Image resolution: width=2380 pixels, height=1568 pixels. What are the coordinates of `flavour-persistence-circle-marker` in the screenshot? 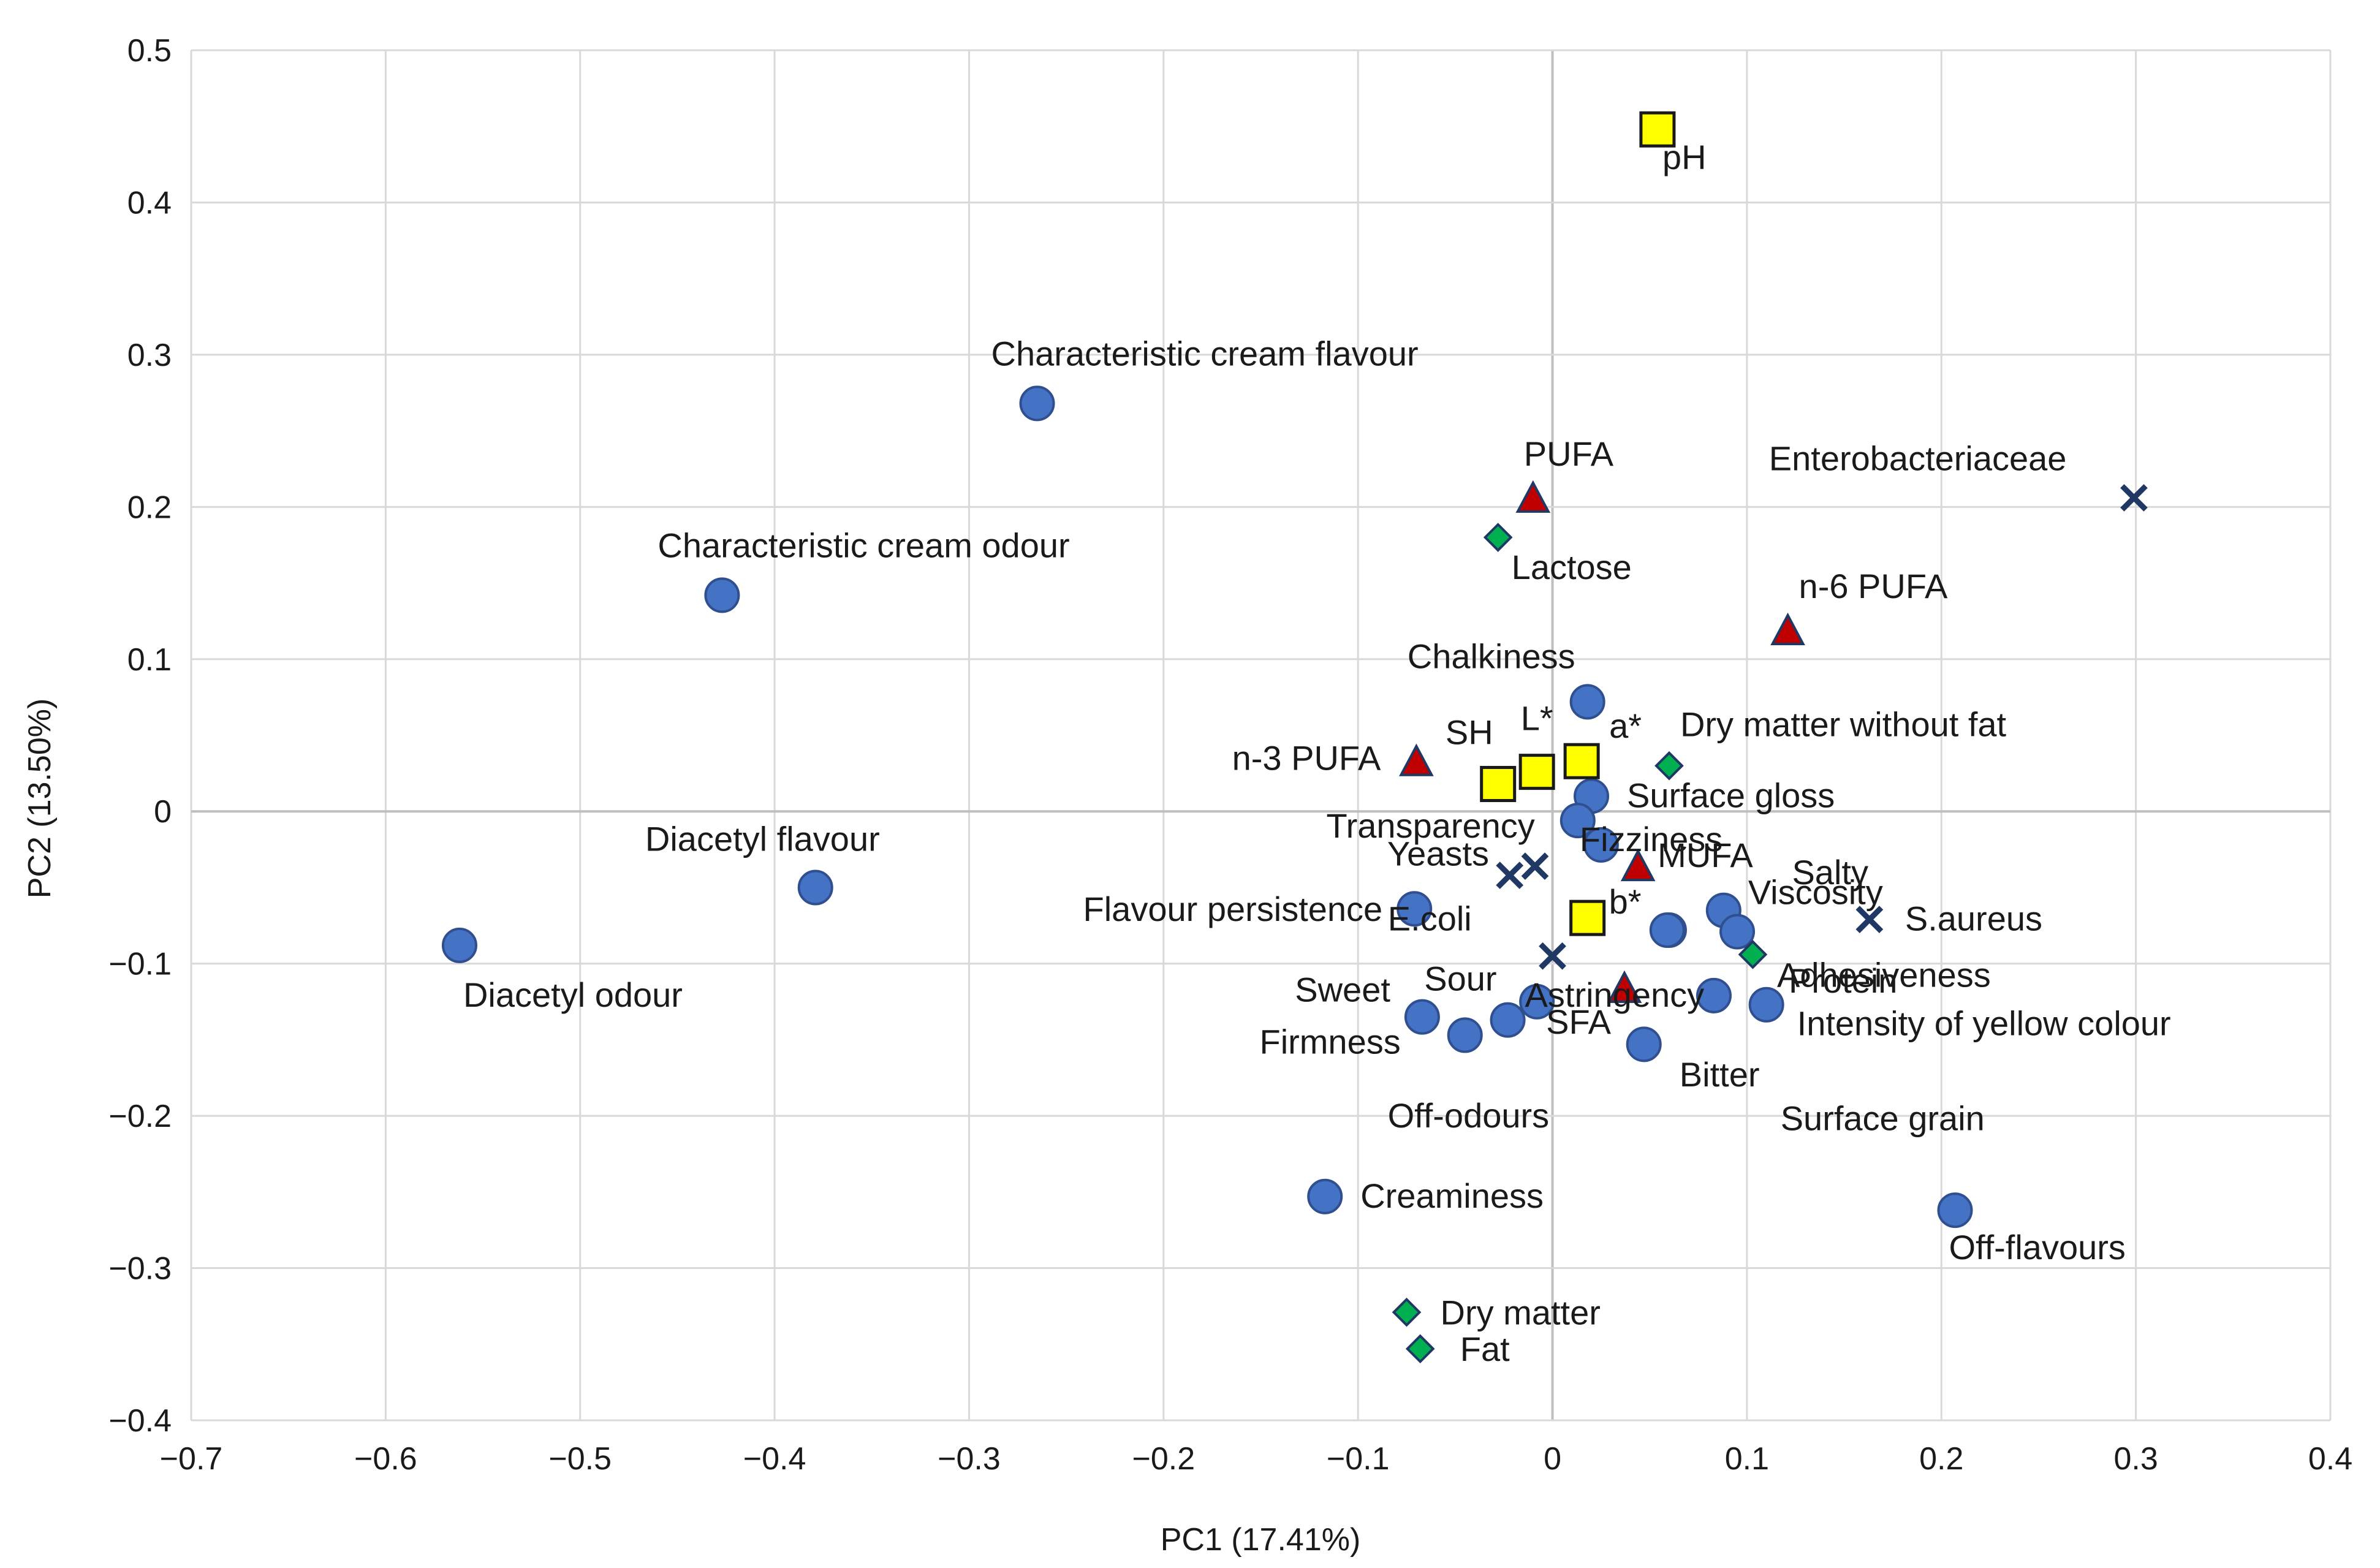 It's located at (1415, 909).